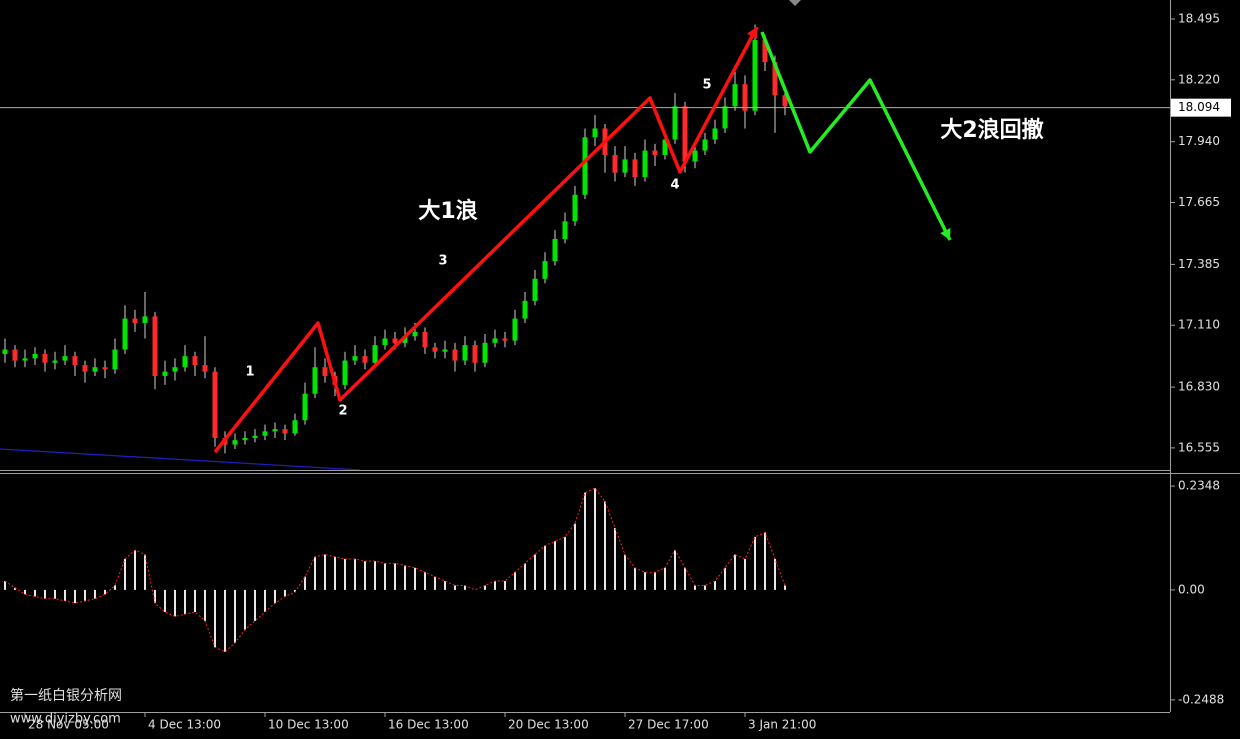 Image resolution: width=1240 pixels, height=739 pixels. What do you see at coordinates (991, 130) in the screenshot?
I see `annotation: 大2浪回撤` at bounding box center [991, 130].